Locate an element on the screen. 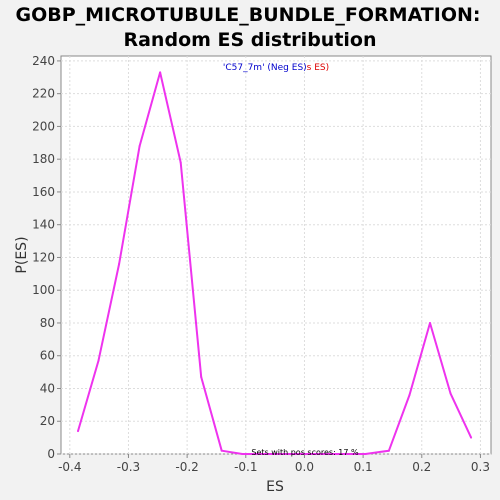 This screenshot has width=500, height=500. x-tick-label: -0.3 is located at coordinates (128, 467).